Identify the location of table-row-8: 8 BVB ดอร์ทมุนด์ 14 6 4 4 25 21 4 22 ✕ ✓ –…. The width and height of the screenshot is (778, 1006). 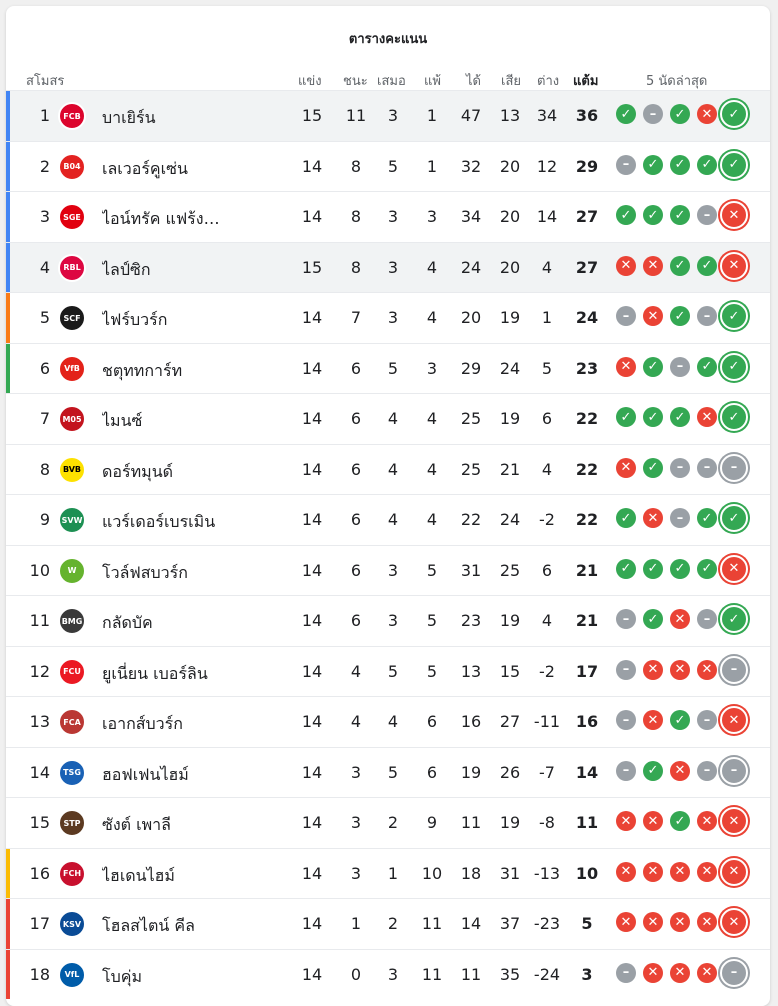
(388, 469).